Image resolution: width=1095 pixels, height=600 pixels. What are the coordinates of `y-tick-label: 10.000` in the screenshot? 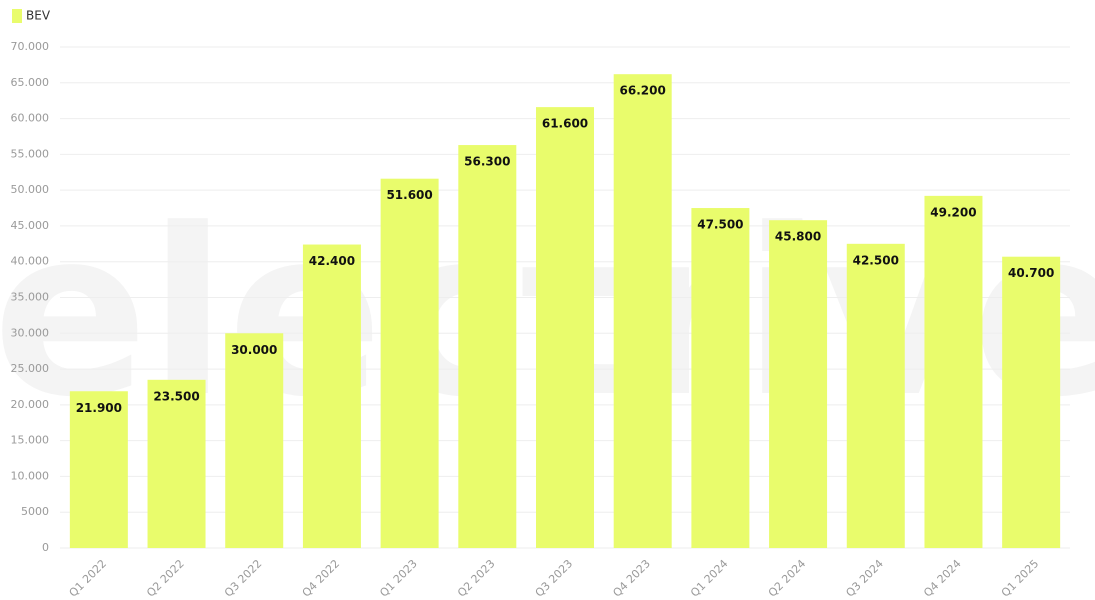 It's located at (30, 475).